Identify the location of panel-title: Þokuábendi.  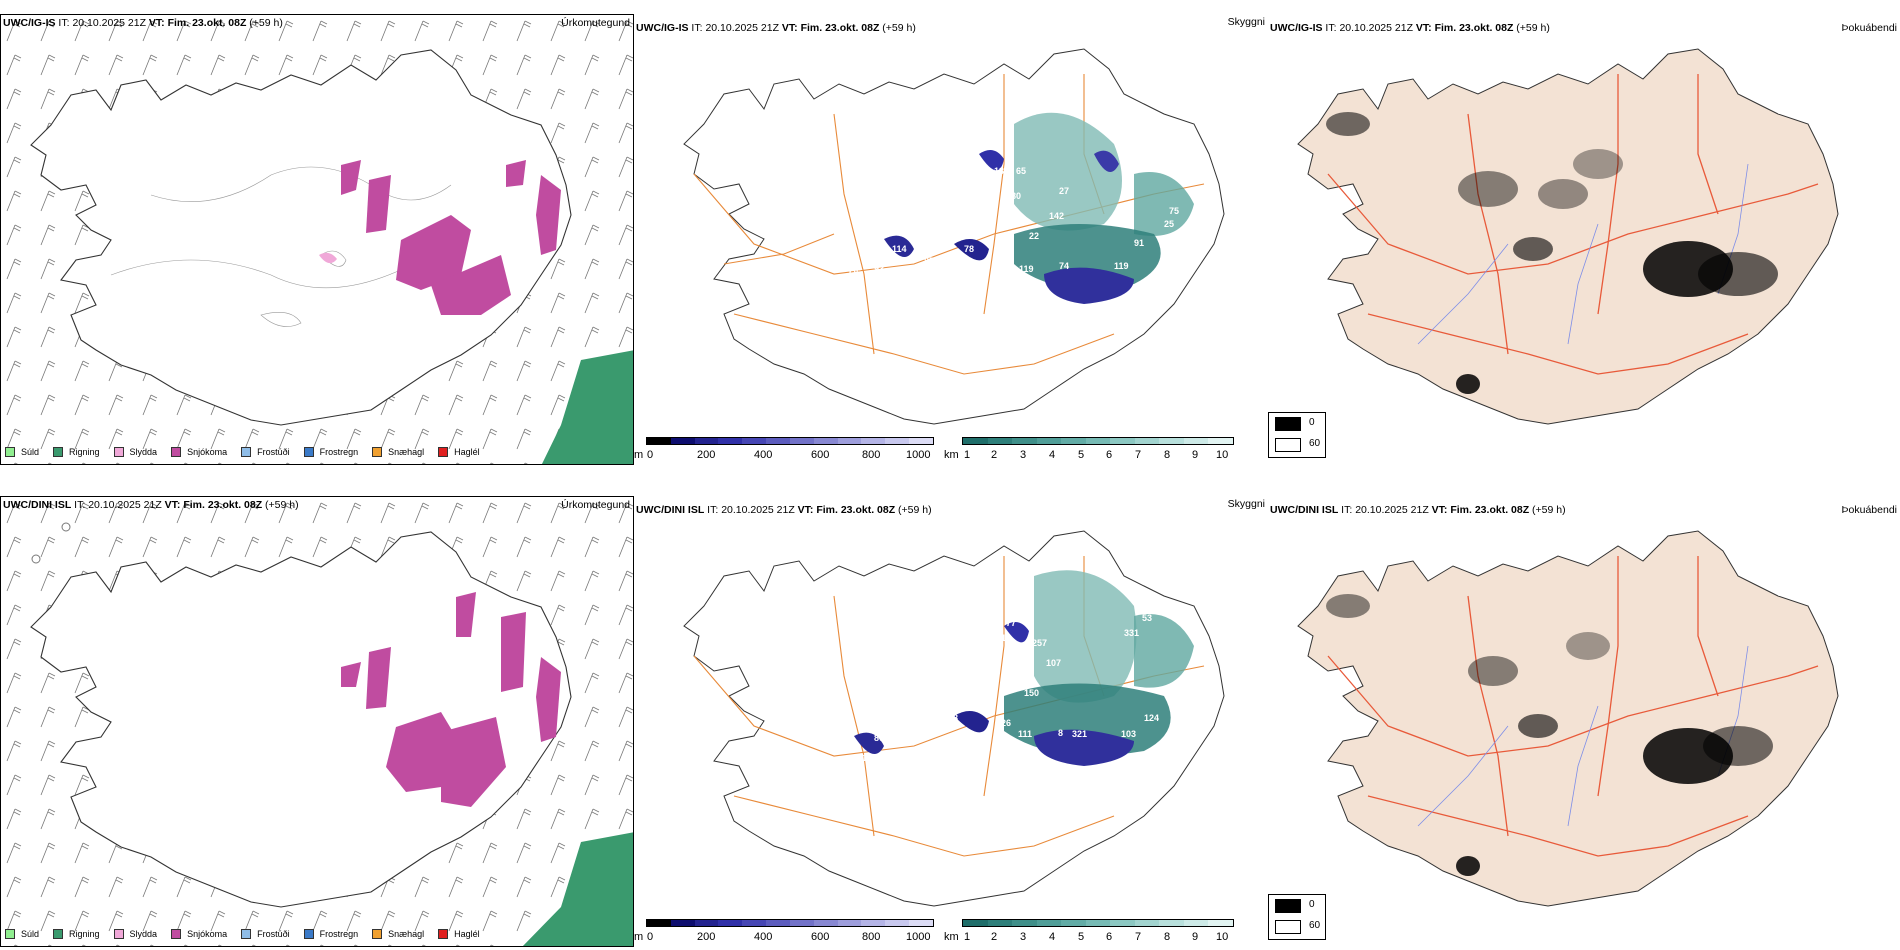
(1869, 510).